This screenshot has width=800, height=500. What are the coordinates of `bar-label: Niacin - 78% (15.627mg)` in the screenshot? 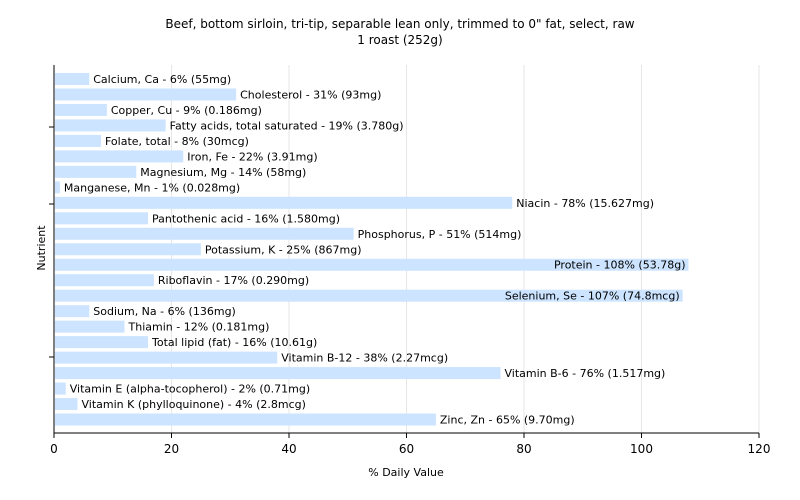 It's located at (585, 203).